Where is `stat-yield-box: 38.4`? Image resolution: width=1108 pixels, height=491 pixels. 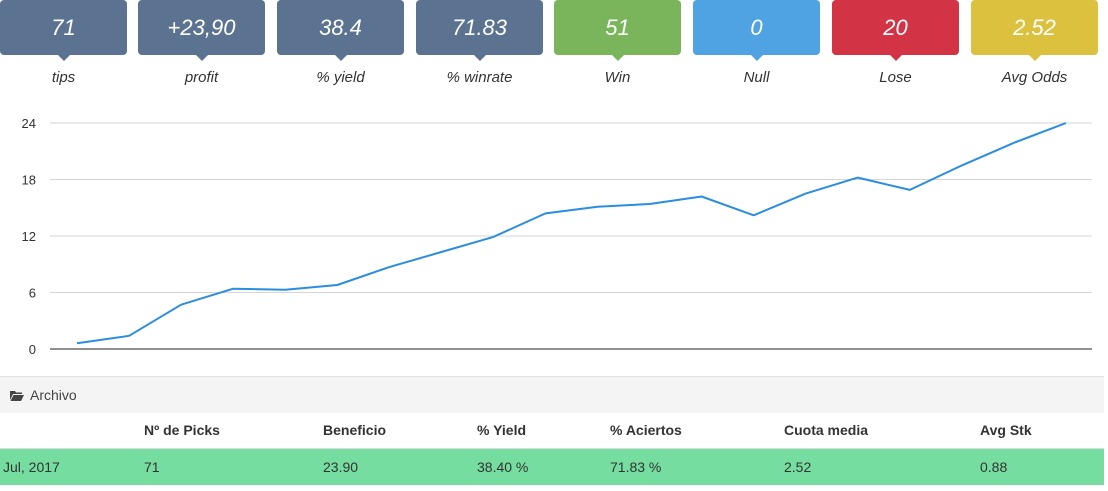
stat-yield-box: 38.4 is located at coordinates (340, 30).